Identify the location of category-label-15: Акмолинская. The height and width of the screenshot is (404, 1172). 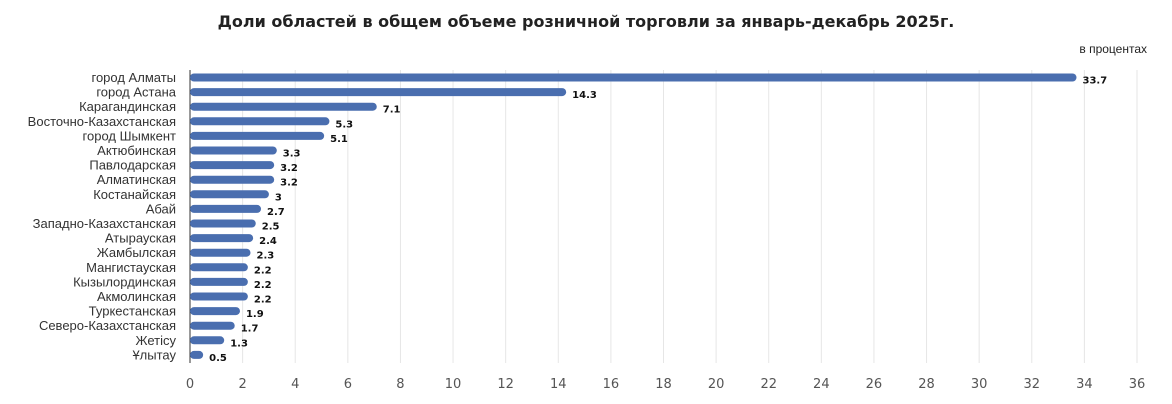
(136, 296).